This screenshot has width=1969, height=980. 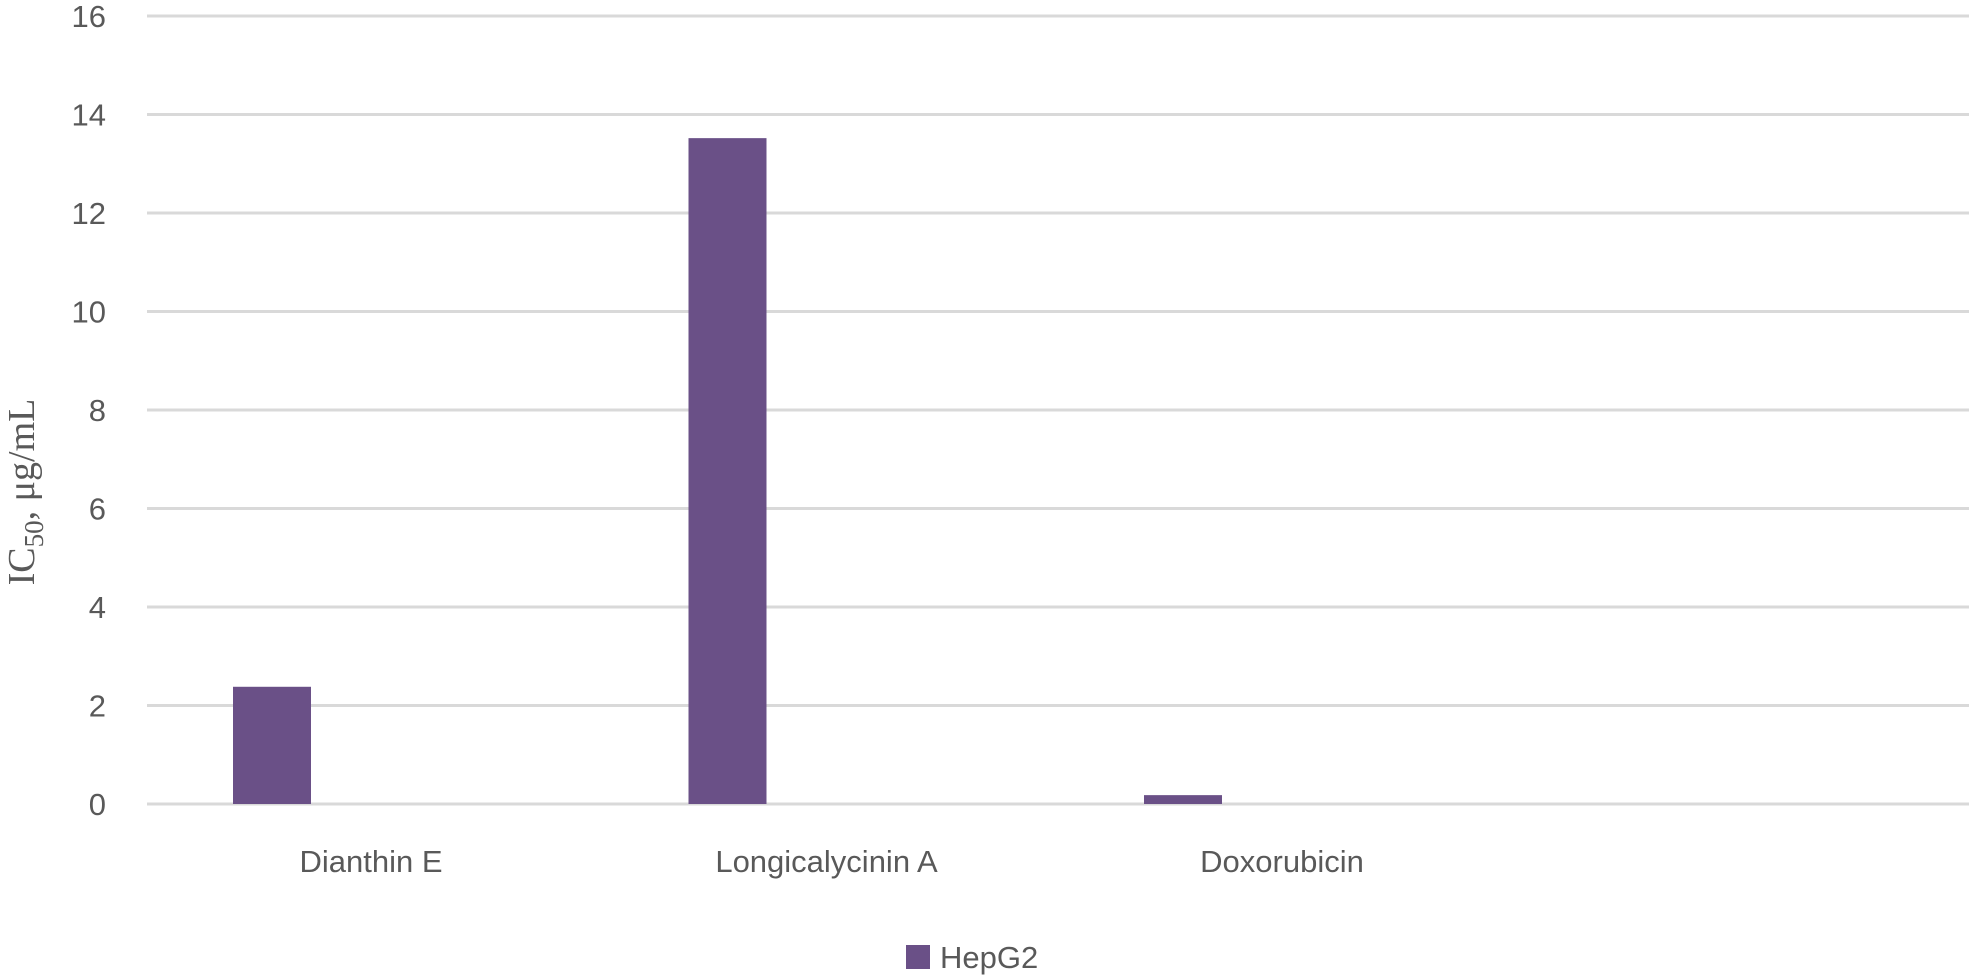 I want to click on y-tick-label: 4, so click(x=97, y=607).